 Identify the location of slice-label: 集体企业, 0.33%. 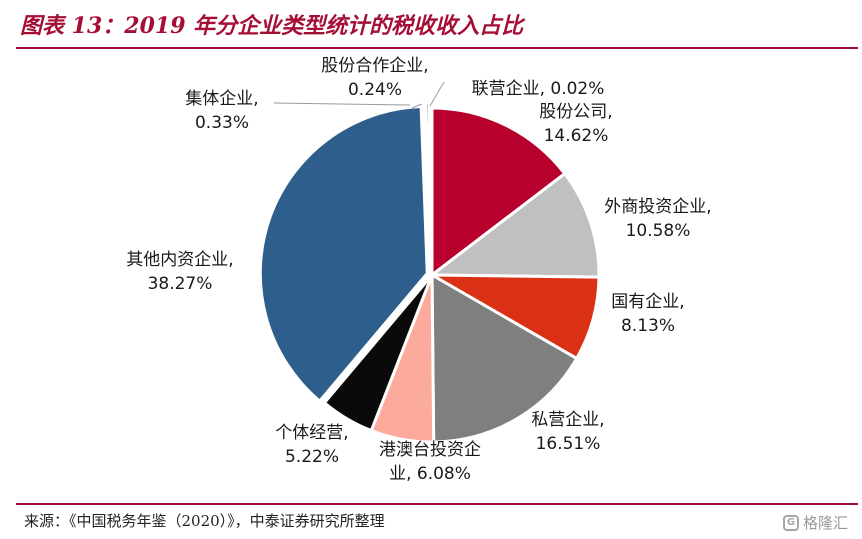
(221, 111).